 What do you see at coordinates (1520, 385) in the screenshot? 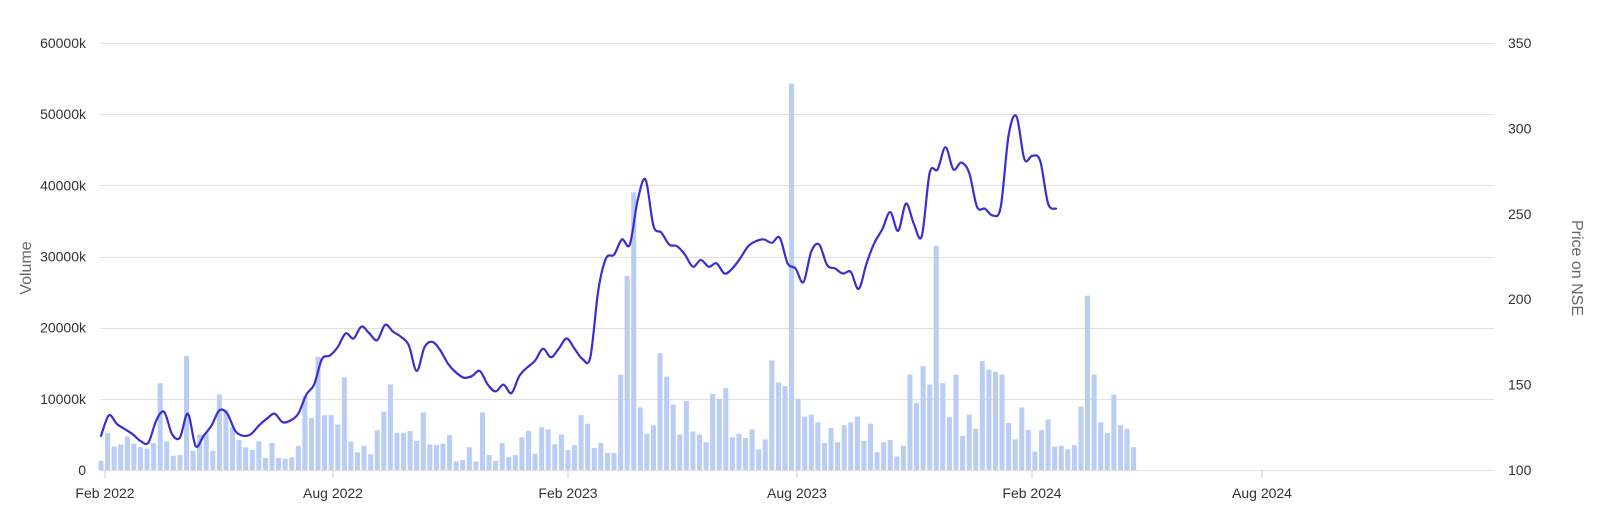
I see `right-axis-tick-label: 150` at bounding box center [1520, 385].